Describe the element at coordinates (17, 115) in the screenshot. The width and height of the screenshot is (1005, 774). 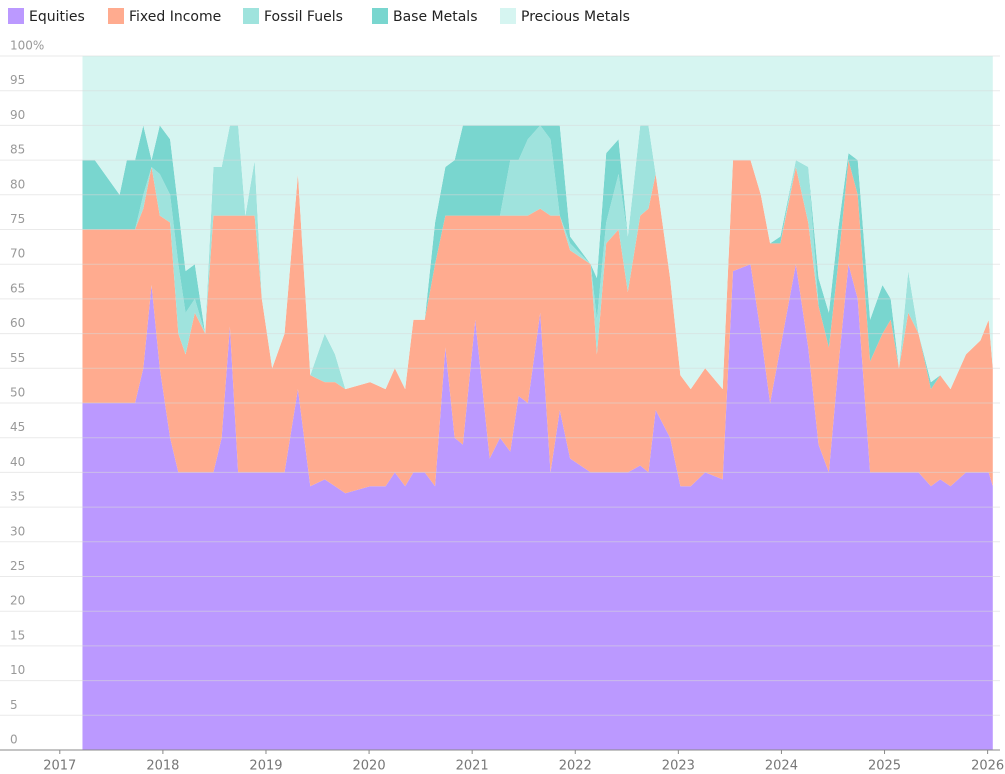
I see `y-tick-label: 90` at that location.